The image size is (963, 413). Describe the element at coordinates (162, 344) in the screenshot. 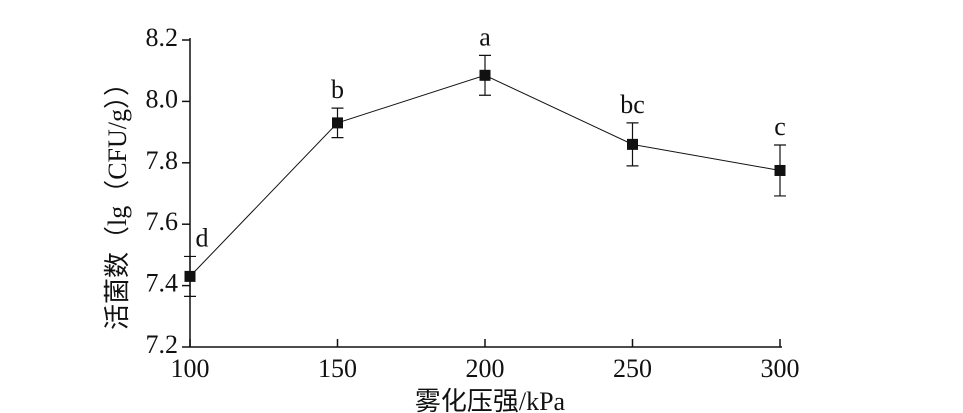

I see `y-tick-label: 7.2` at that location.